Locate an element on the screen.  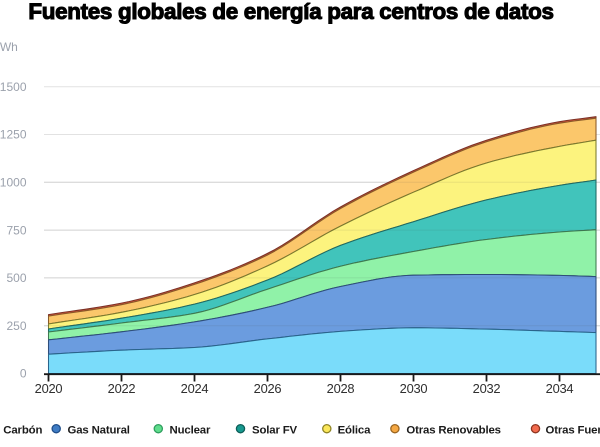
svg-text: Carbón is located at coordinates (22, 431).